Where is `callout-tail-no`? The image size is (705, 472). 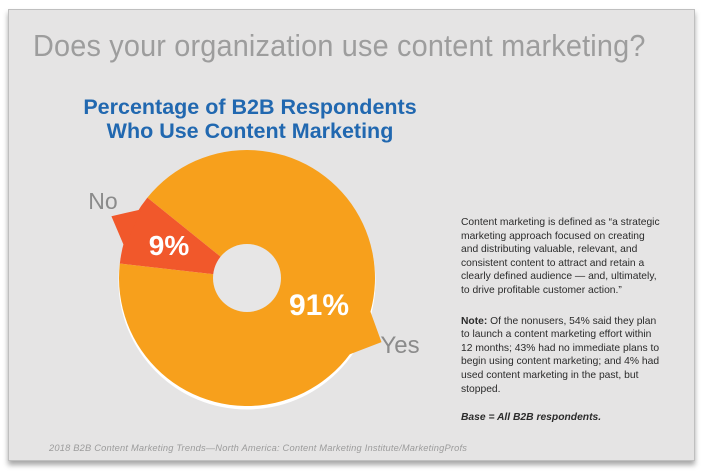 callout-tail-no is located at coordinates (126, 228).